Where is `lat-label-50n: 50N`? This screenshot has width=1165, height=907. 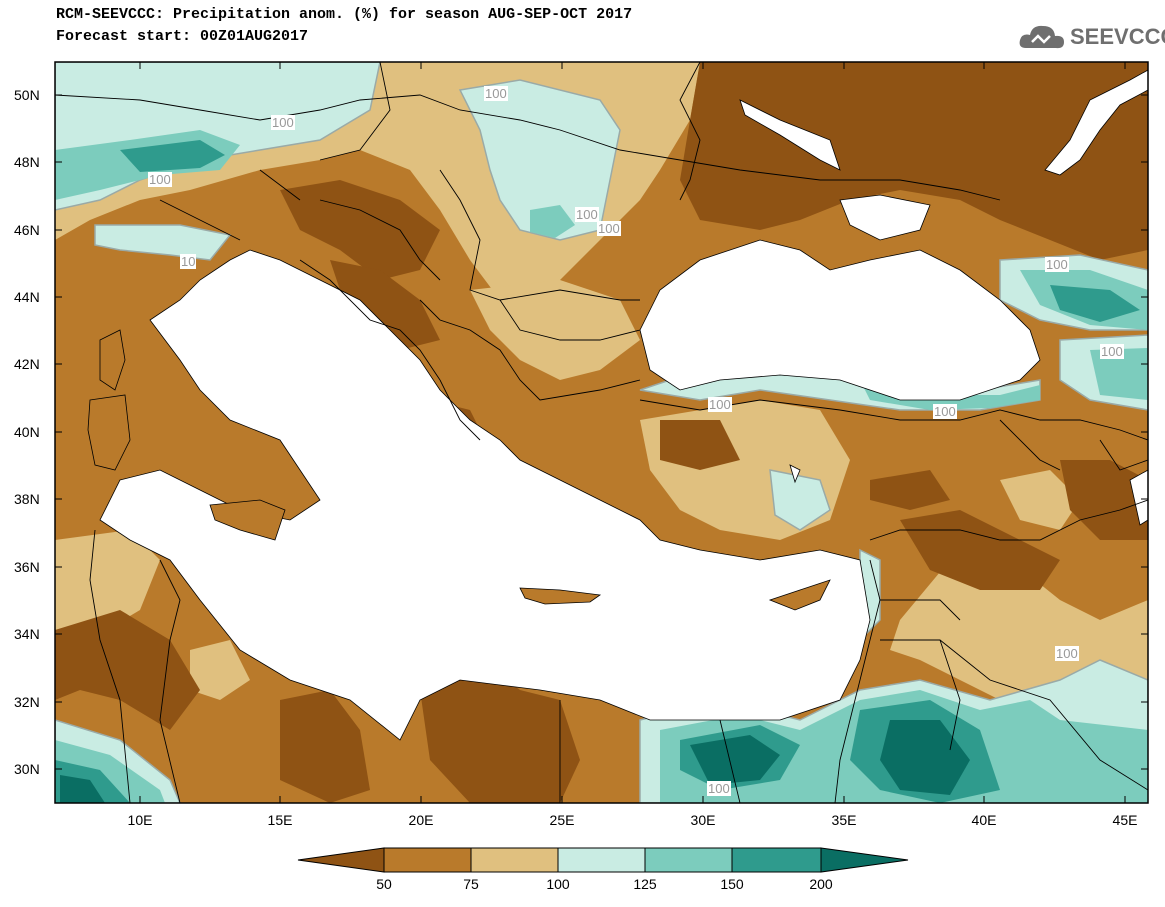
lat-label-50n: 50N is located at coordinates (27, 95).